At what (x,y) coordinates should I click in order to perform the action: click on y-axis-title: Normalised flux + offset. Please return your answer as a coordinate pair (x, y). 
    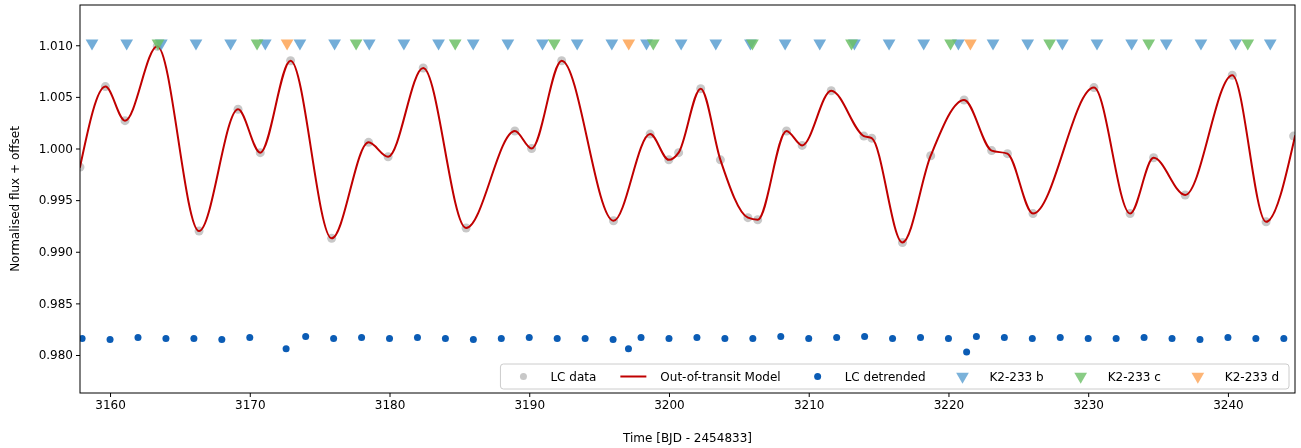
    Looking at the image, I should click on (15, 198).